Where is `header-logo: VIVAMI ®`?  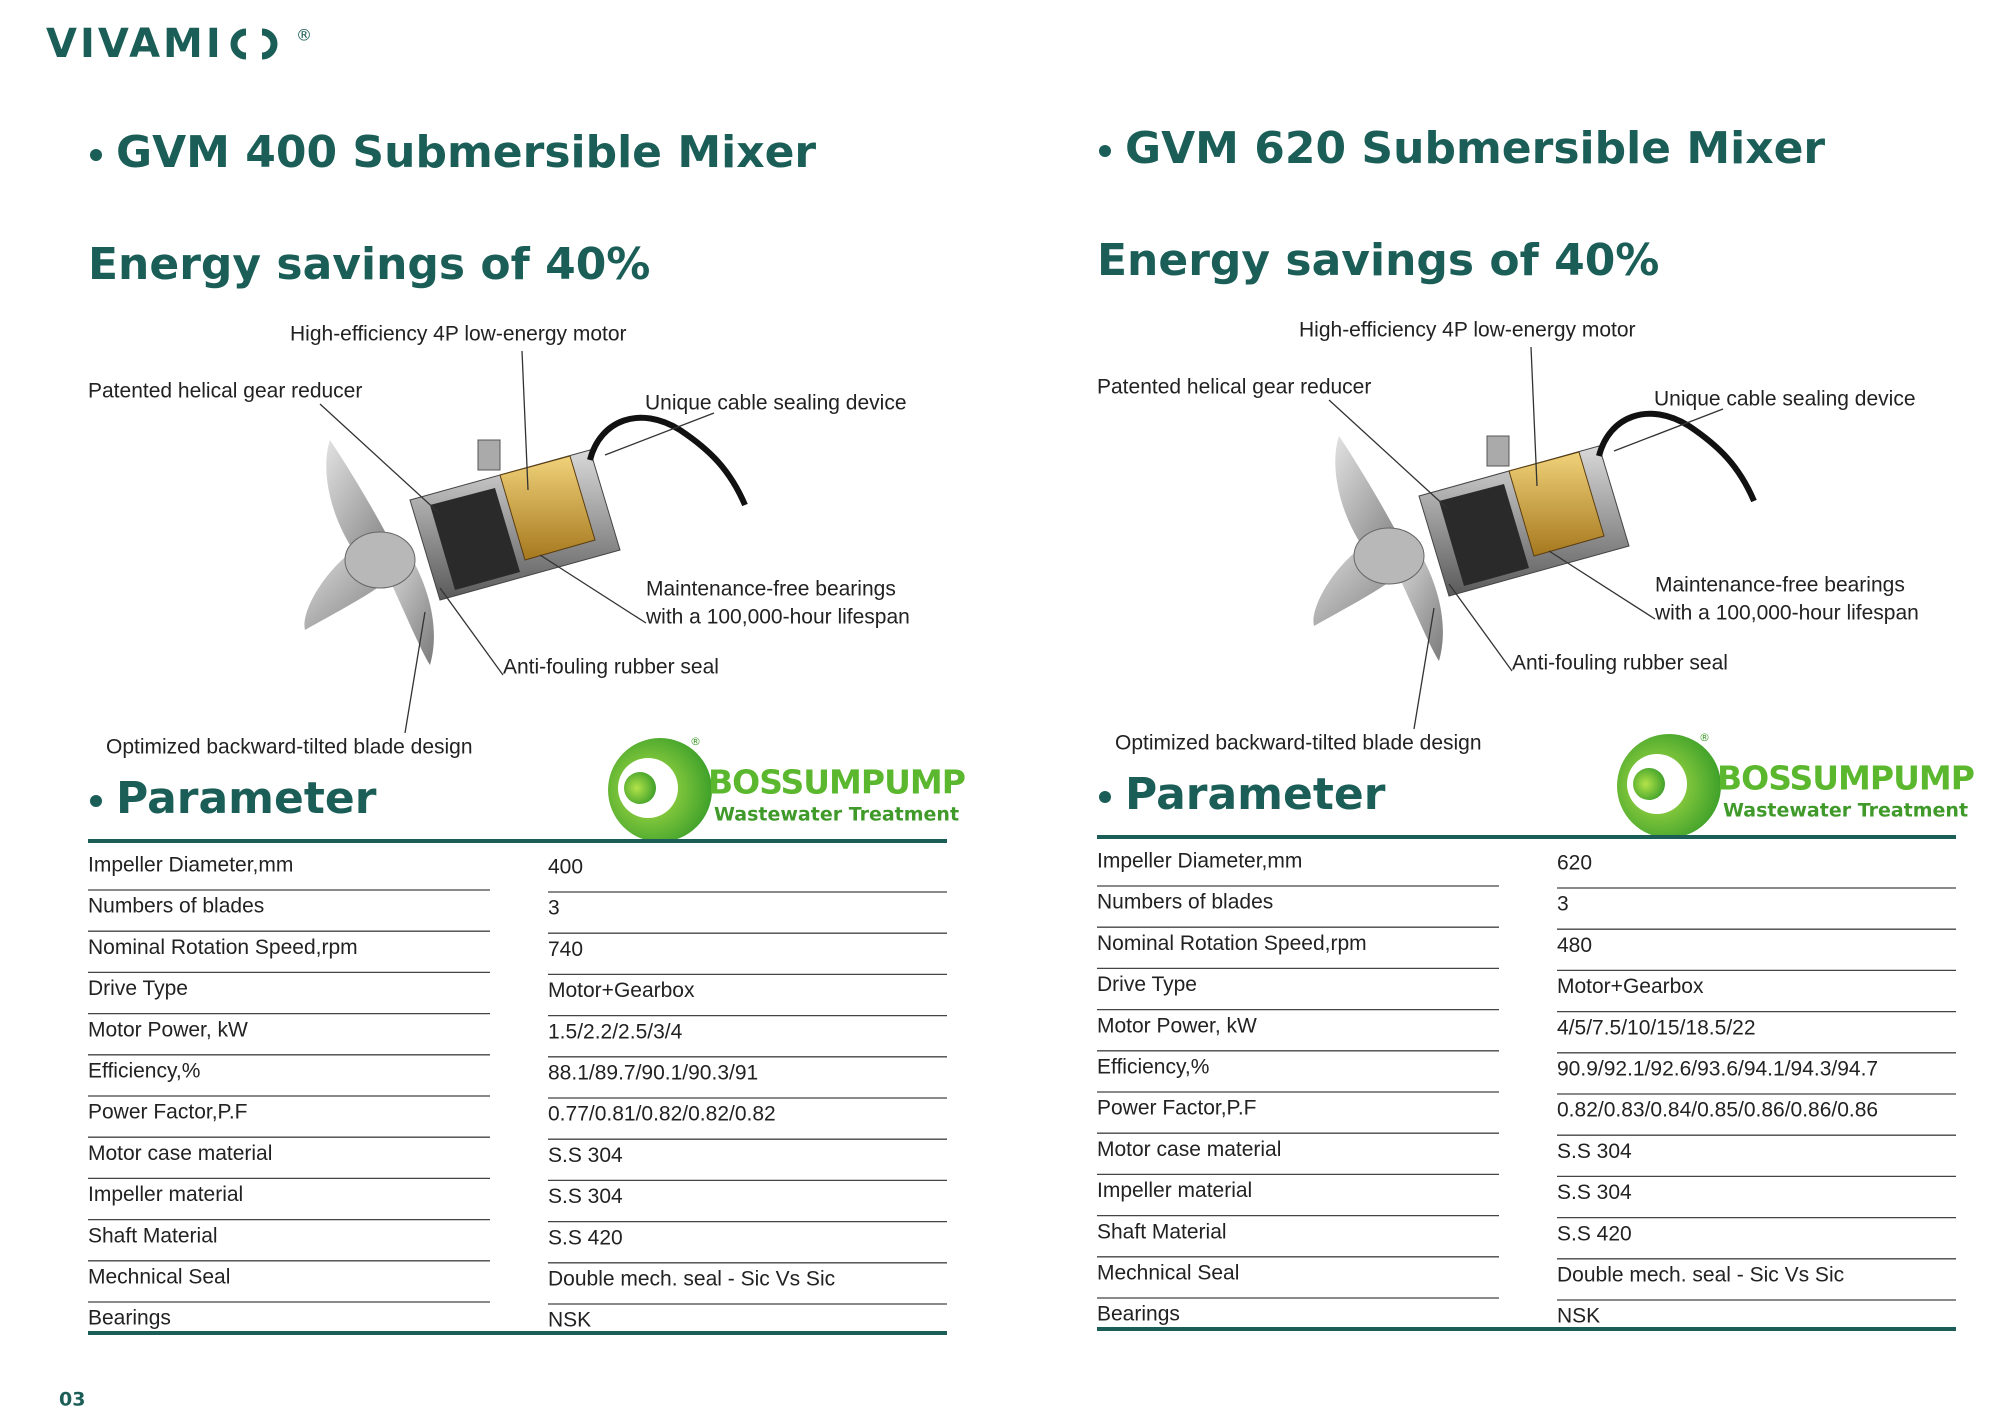
header-logo: VIVAMI ® is located at coordinates (179, 44).